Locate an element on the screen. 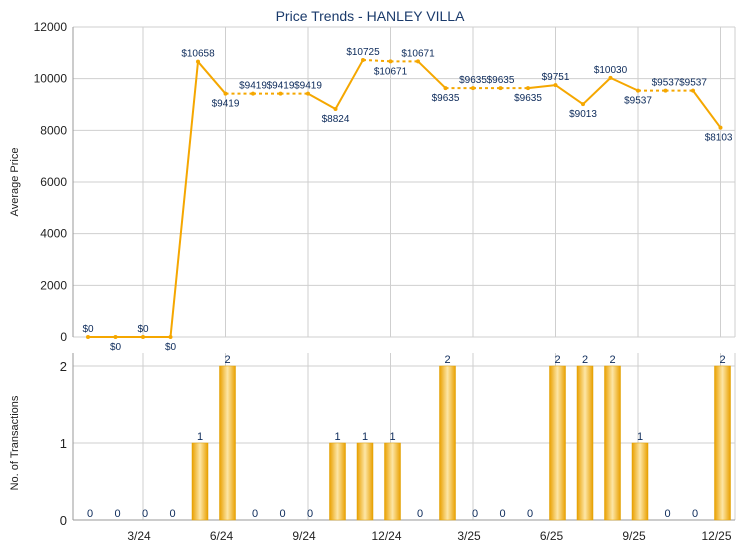  transactions-tick-label: 2 is located at coordinates (63, 366).